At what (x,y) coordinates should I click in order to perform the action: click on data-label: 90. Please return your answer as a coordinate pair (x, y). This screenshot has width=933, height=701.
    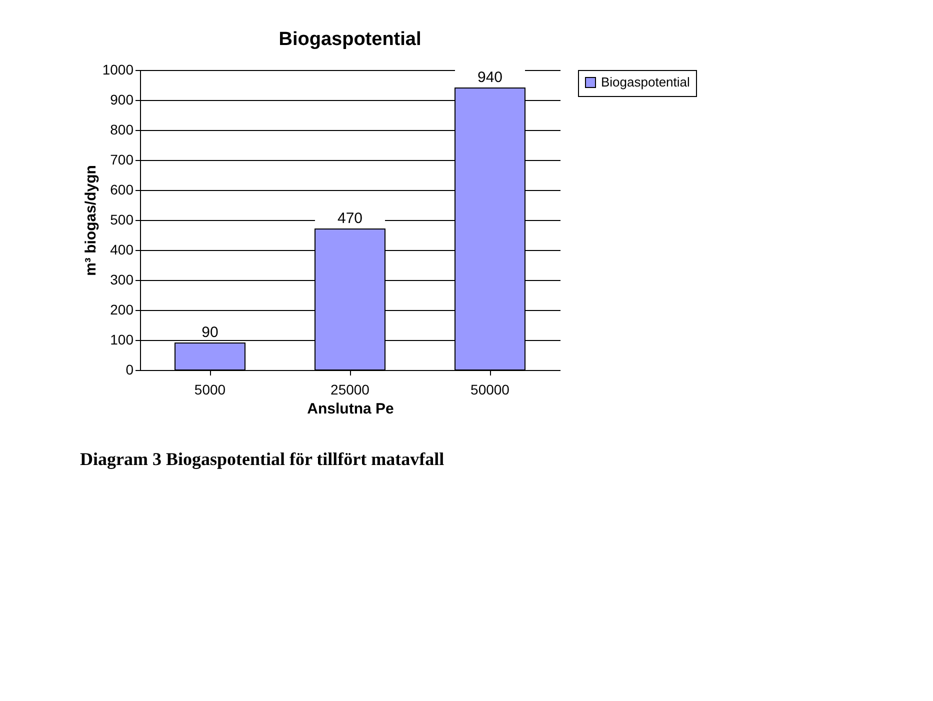
    Looking at the image, I should click on (210, 332).